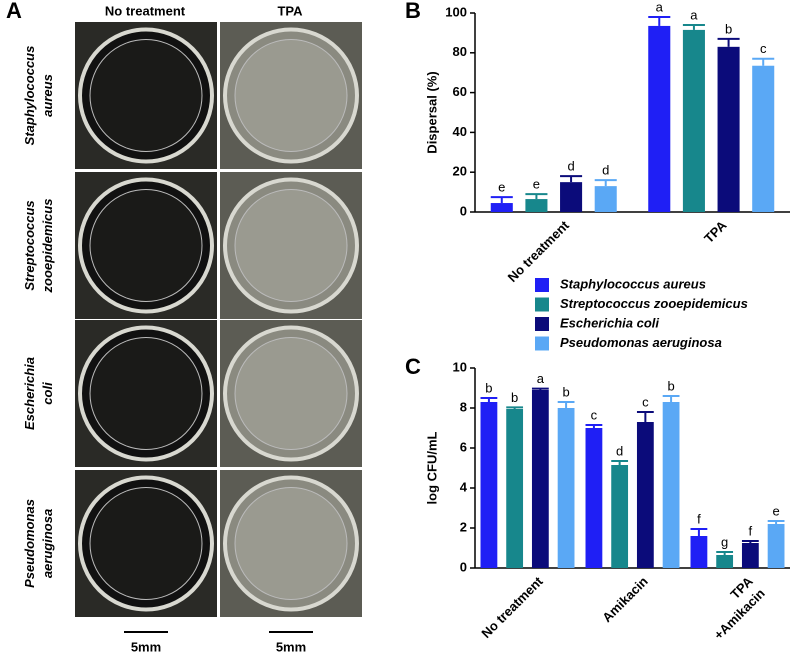 The width and height of the screenshot is (800, 660). What do you see at coordinates (38, 246) in the screenshot?
I see `row-label: Streptococcus zooepidemicus` at bounding box center [38, 246].